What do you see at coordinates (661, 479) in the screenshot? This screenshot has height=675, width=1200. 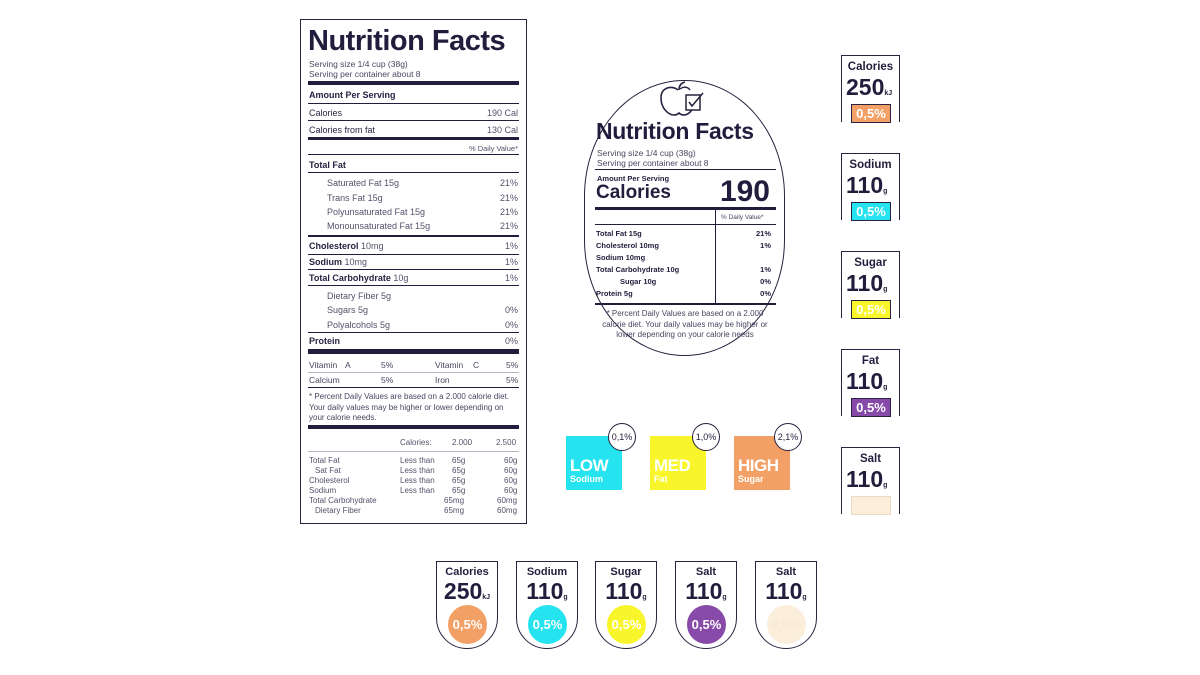 I see `level-nutrient: Fat` at bounding box center [661, 479].